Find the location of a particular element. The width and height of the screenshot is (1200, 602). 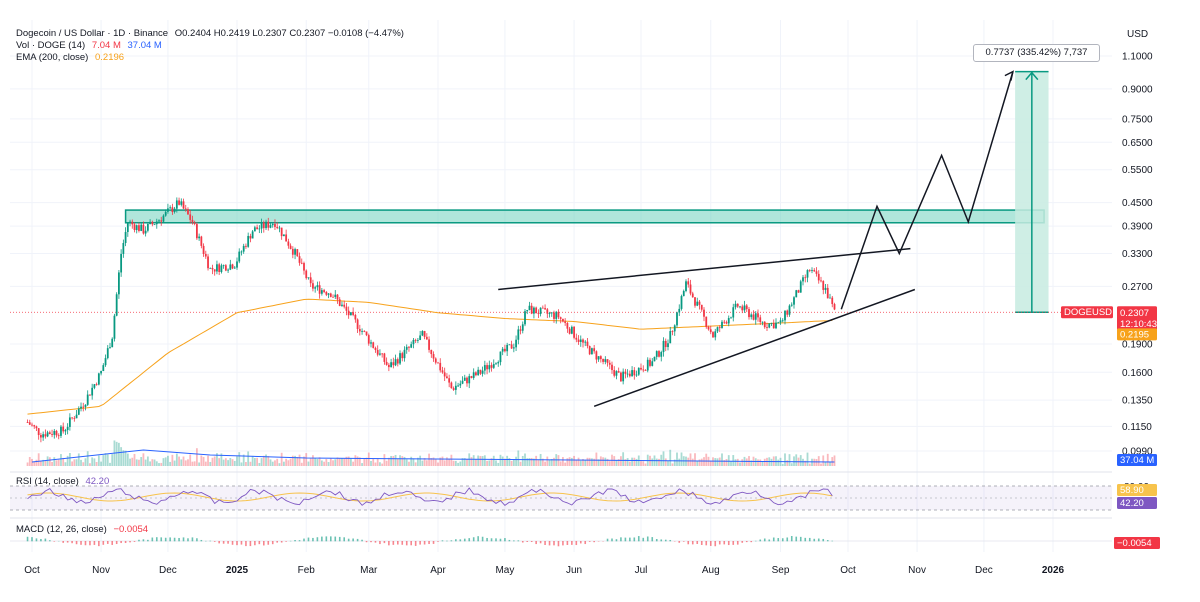

symbol-title: Dogecoin / US Dollar · 1D · Binance is located at coordinates (92, 33).